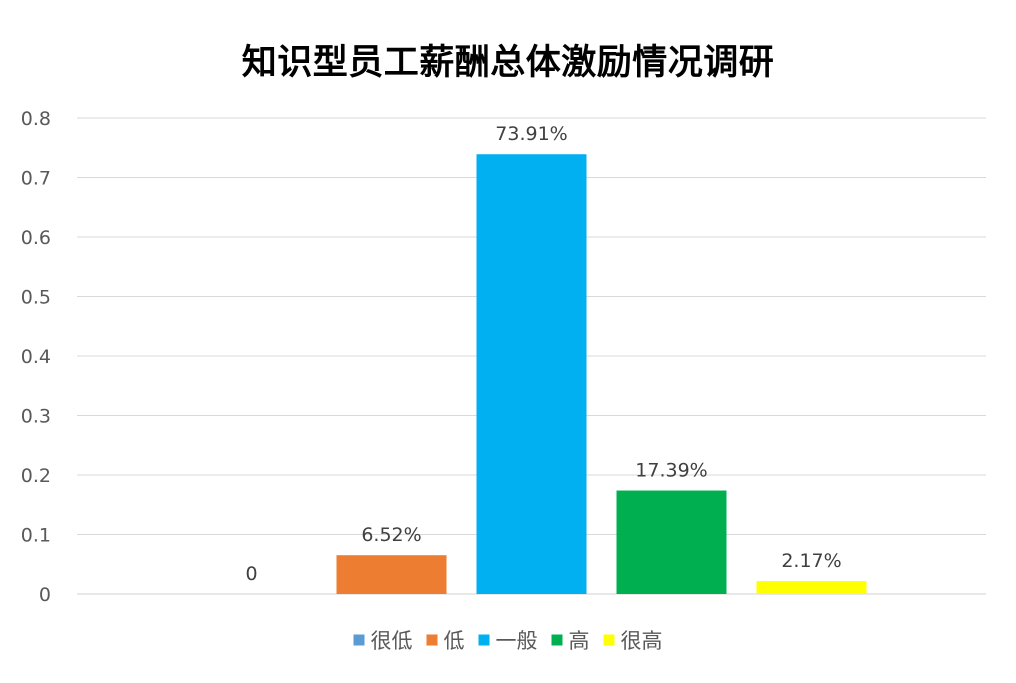 The height and width of the screenshot is (683, 1016). Describe the element at coordinates (36, 298) in the screenshot. I see `y-tick-label: 0.5` at that location.